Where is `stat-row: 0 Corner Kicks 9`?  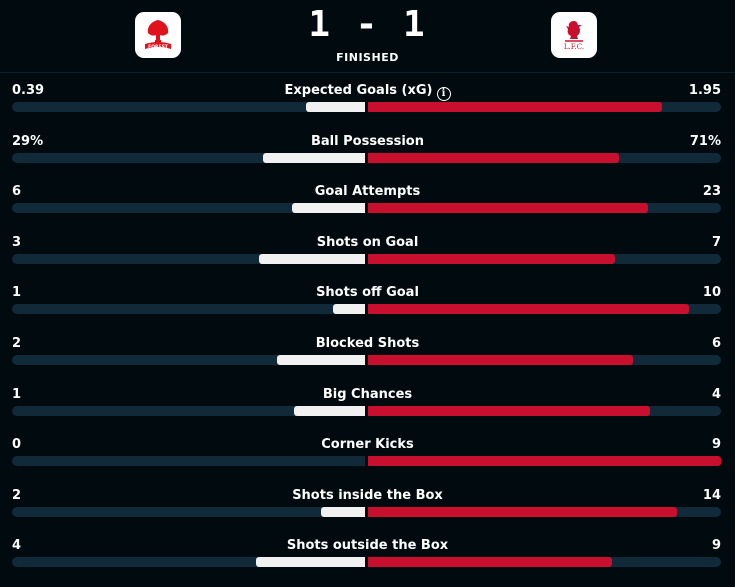 stat-row: 0 Corner Kicks 9 is located at coordinates (367, 461).